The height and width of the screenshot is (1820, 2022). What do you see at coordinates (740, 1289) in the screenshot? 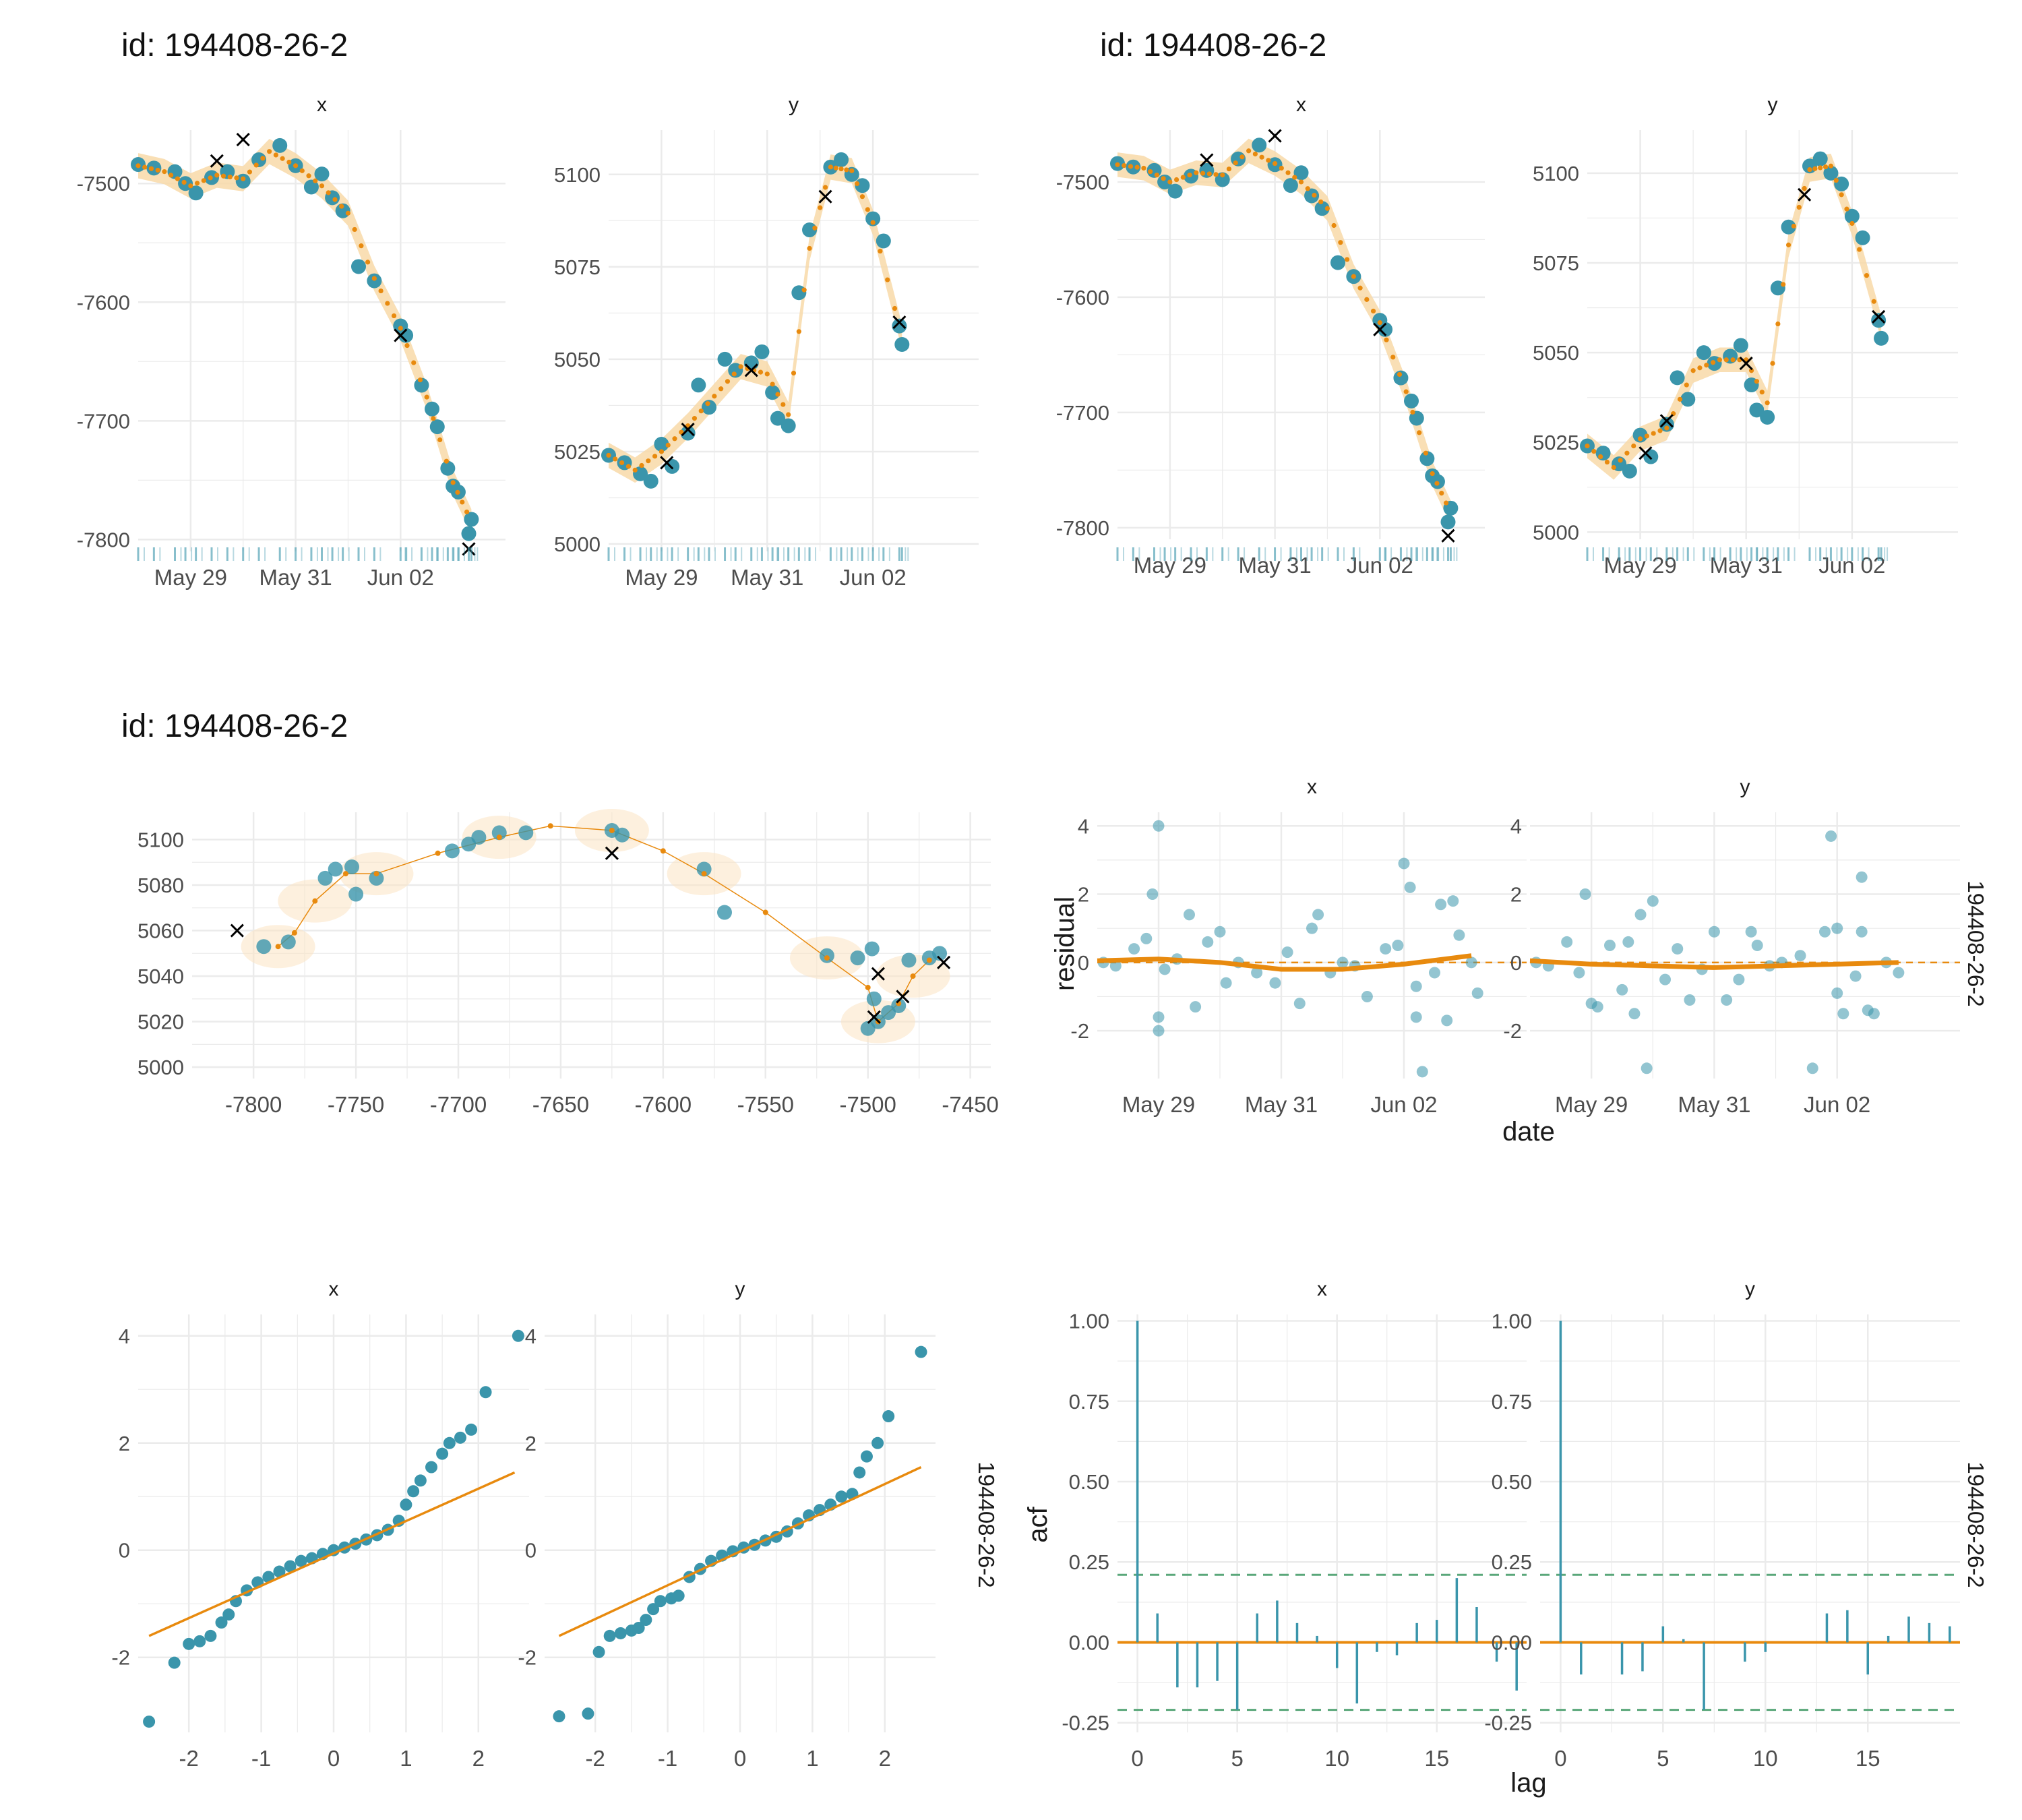
I see `qq-y-strip: y` at bounding box center [740, 1289].